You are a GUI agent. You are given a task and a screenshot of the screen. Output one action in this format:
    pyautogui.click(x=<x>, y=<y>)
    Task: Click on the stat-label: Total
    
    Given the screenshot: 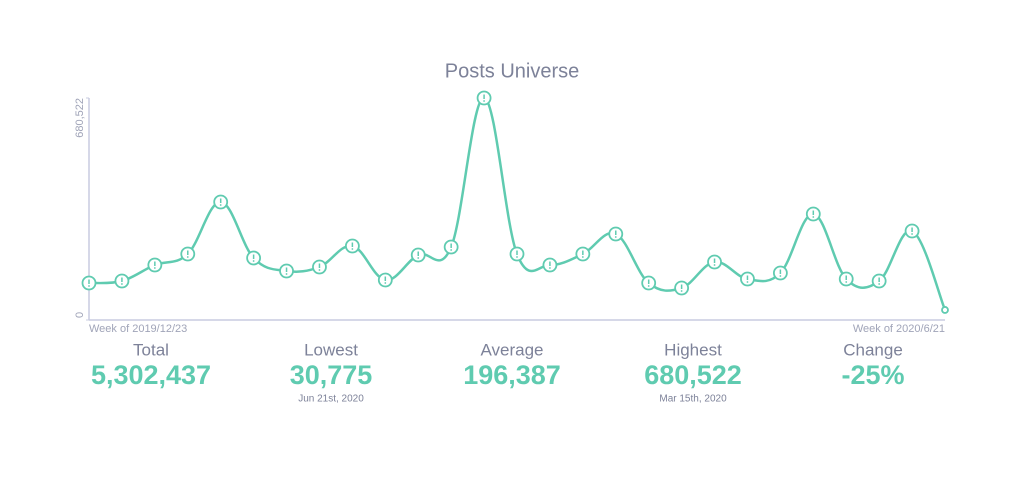 What is the action you would take?
    pyautogui.click(x=151, y=349)
    